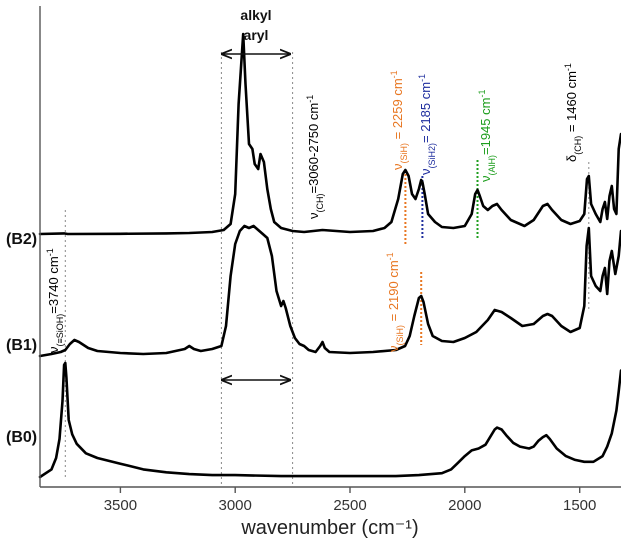 The image size is (621, 550). What do you see at coordinates (427, 124) in the screenshot?
I see `annotation-sih2-2185: ν(SiH2)= 2185 cm-1` at bounding box center [427, 124].